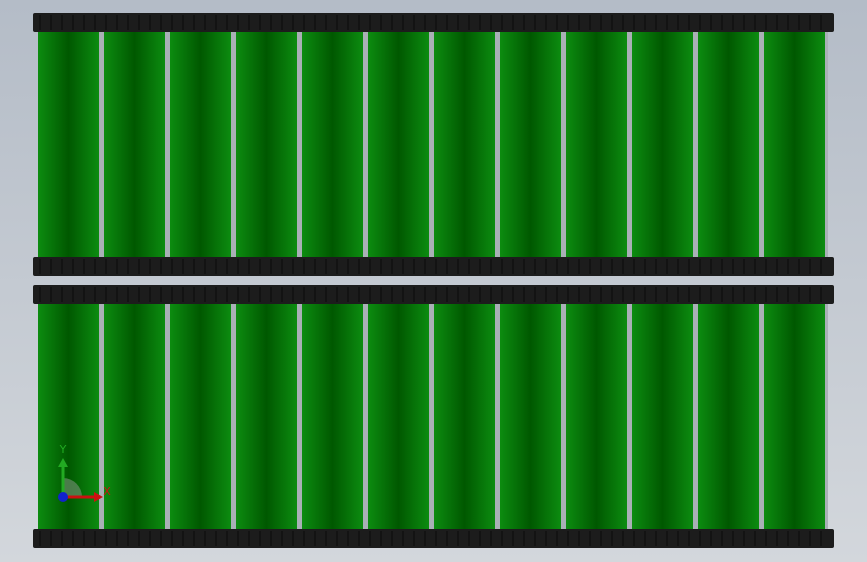 The image size is (867, 562). What do you see at coordinates (63, 462) in the screenshot?
I see `y-axis-head` at bounding box center [63, 462].